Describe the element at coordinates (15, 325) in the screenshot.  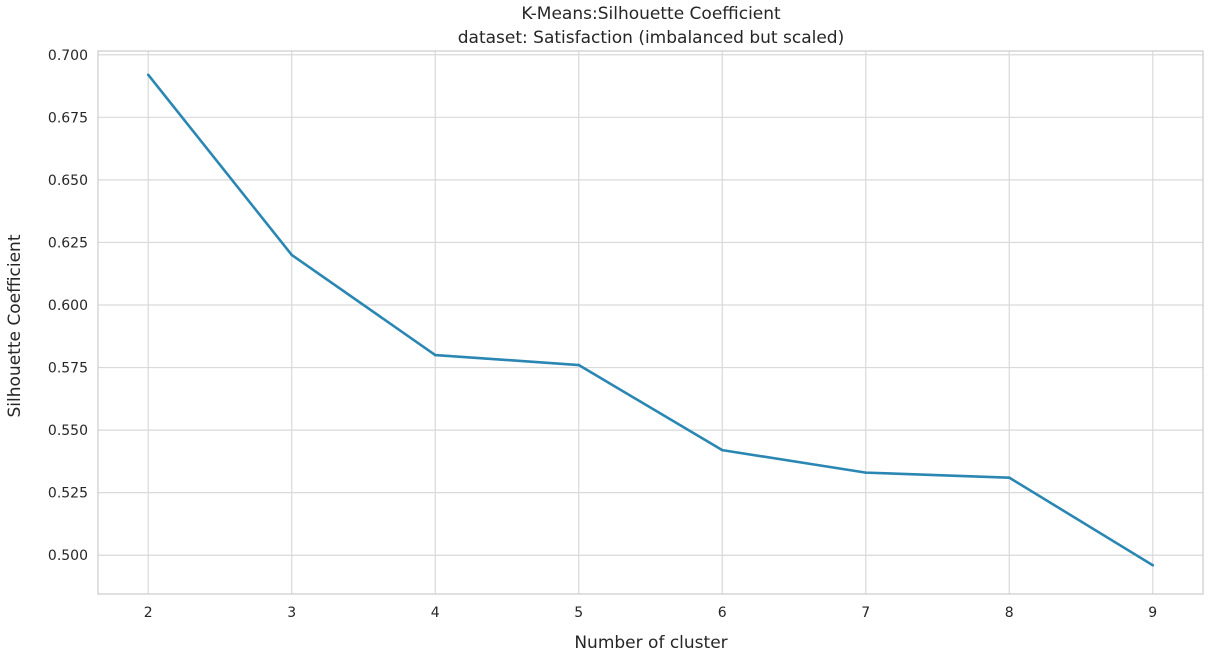
I see `y-axis-label: Silhouette Coefficient` at that location.